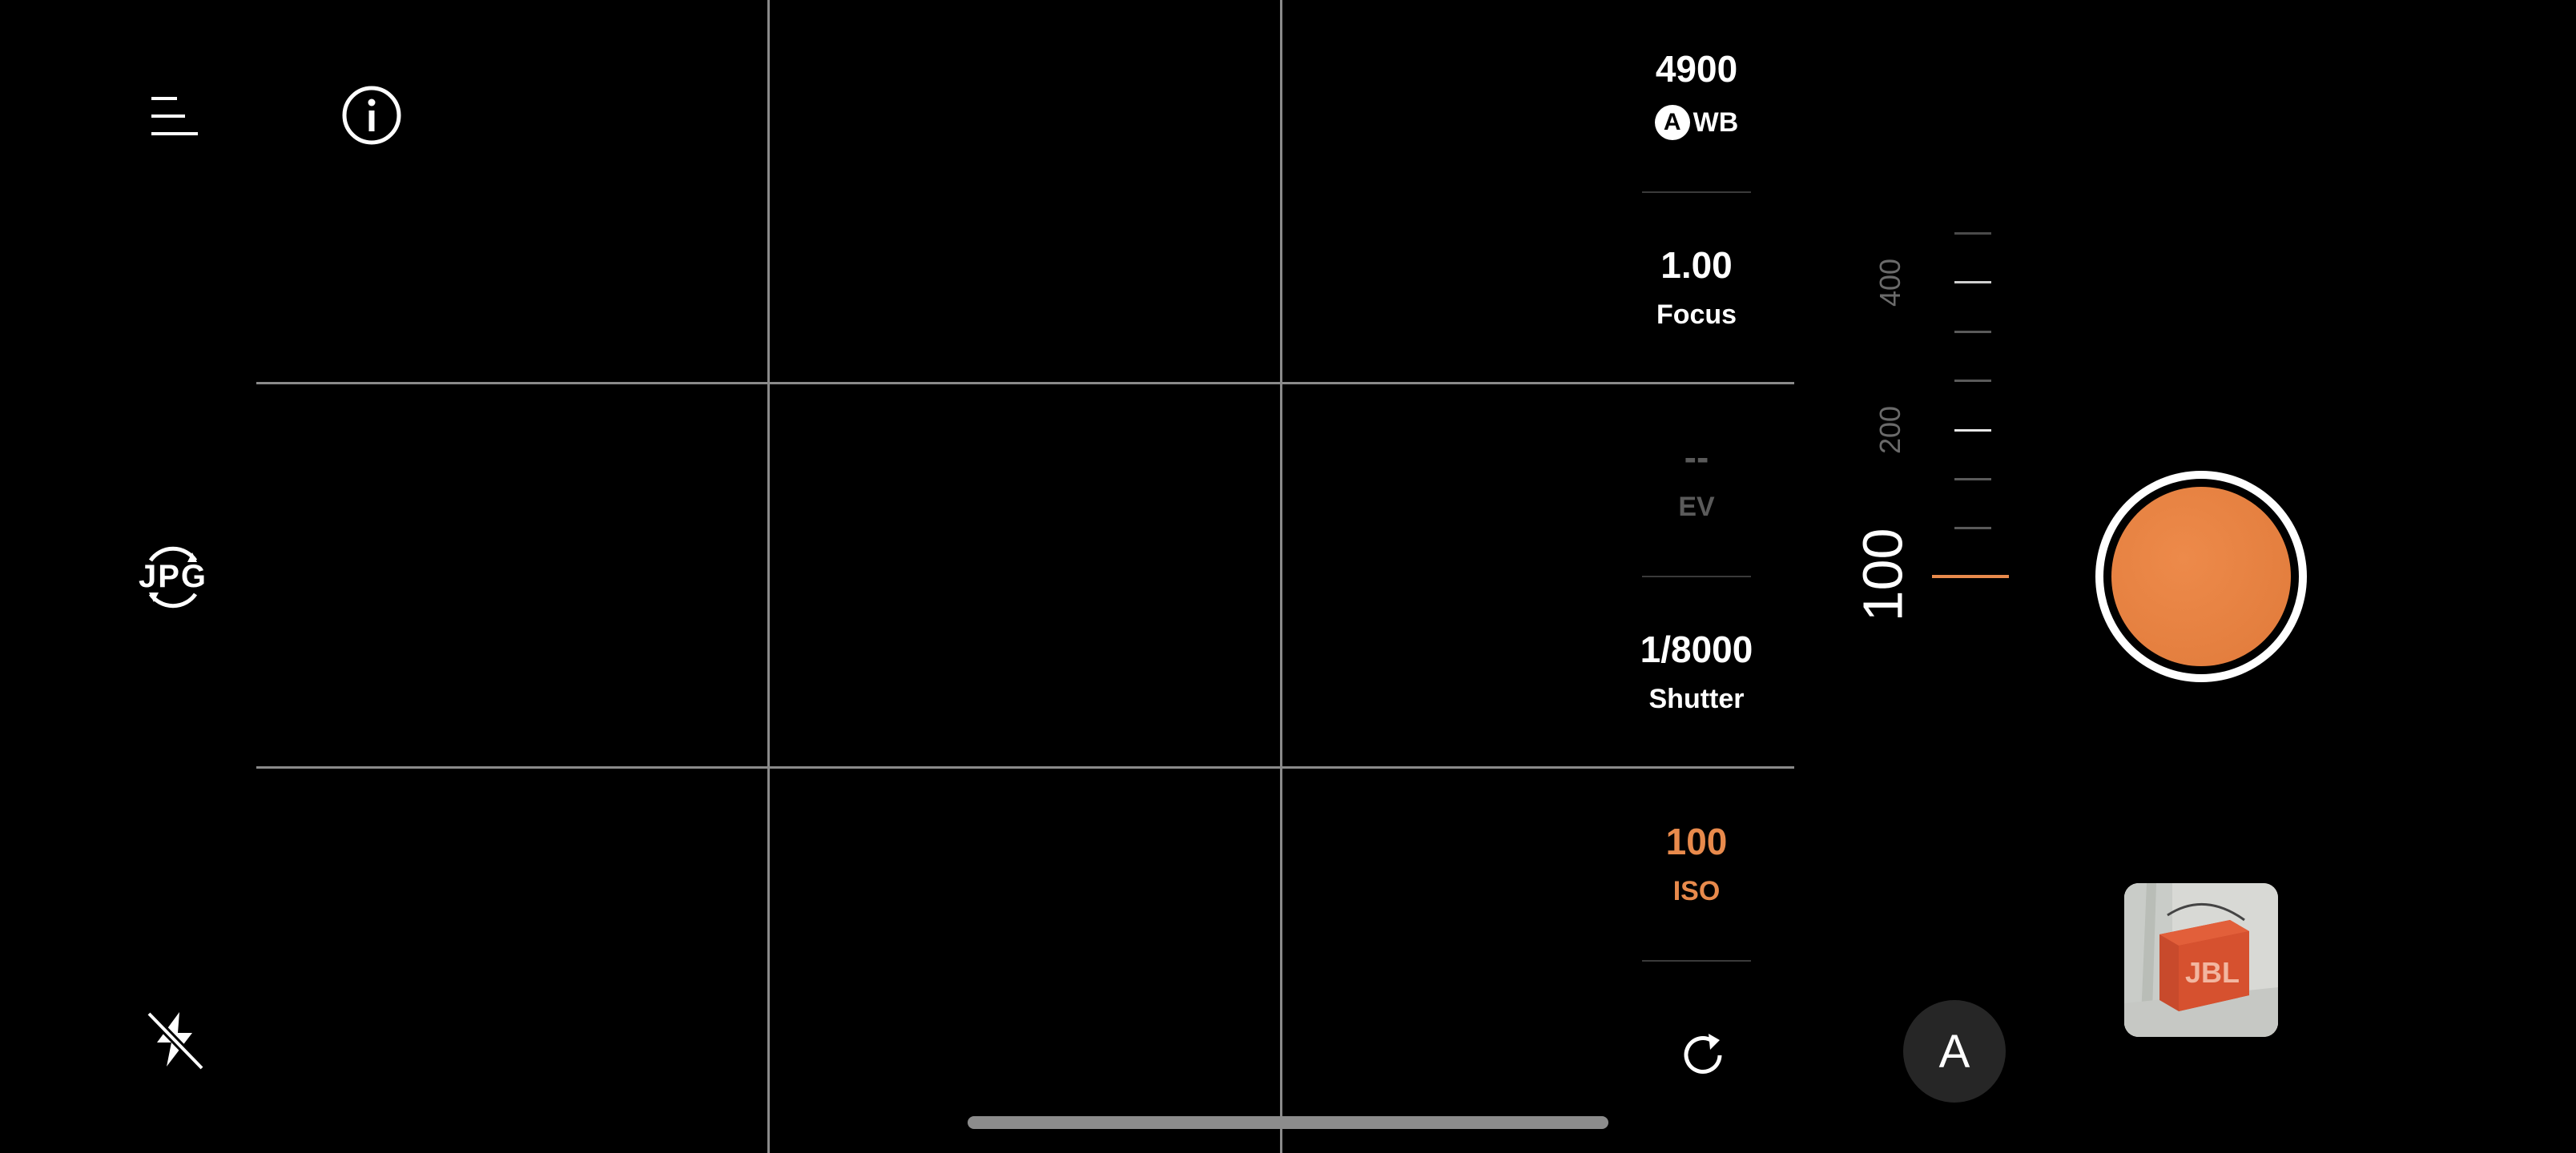  I want to click on iso-control: 100 ISO, so click(1697, 864).